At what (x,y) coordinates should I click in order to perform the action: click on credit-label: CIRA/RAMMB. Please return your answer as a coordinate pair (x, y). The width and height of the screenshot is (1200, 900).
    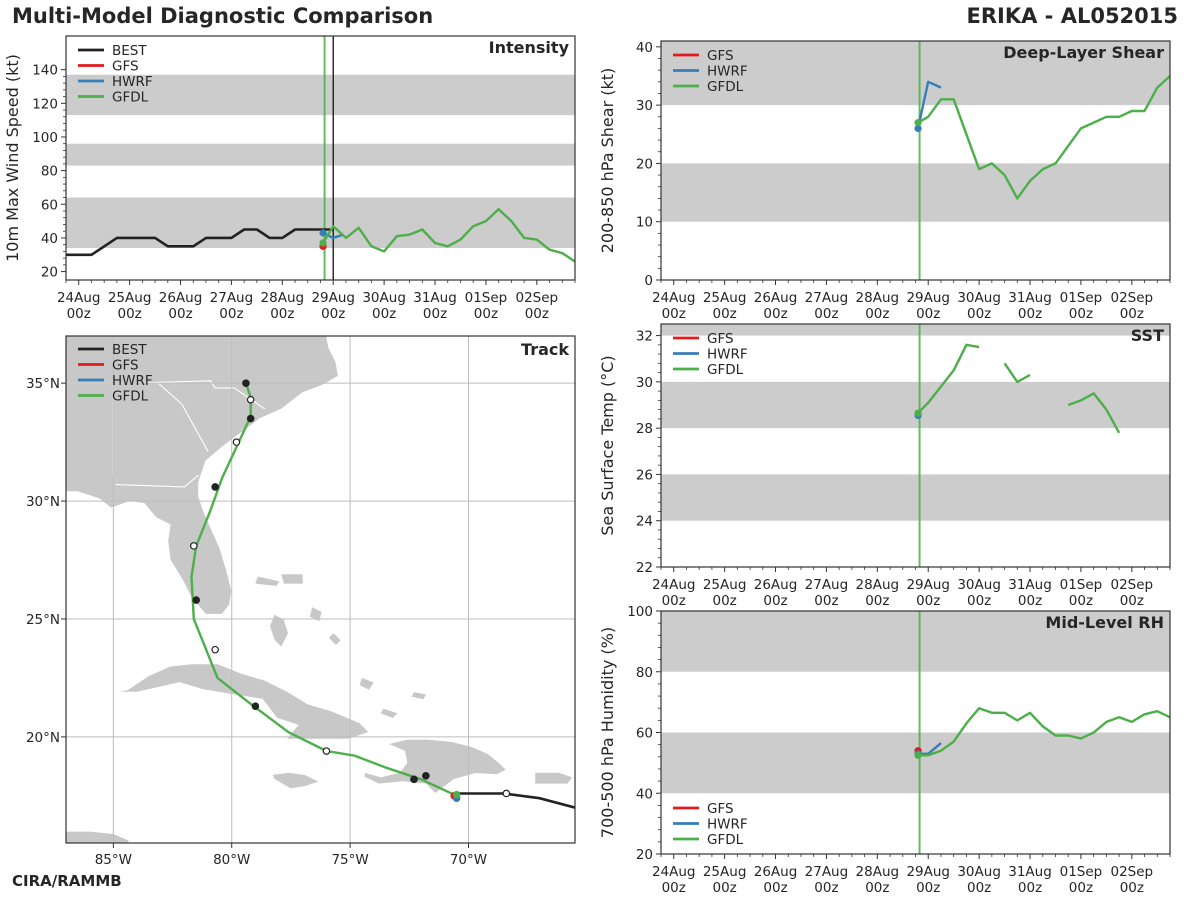
    Looking at the image, I should click on (67, 881).